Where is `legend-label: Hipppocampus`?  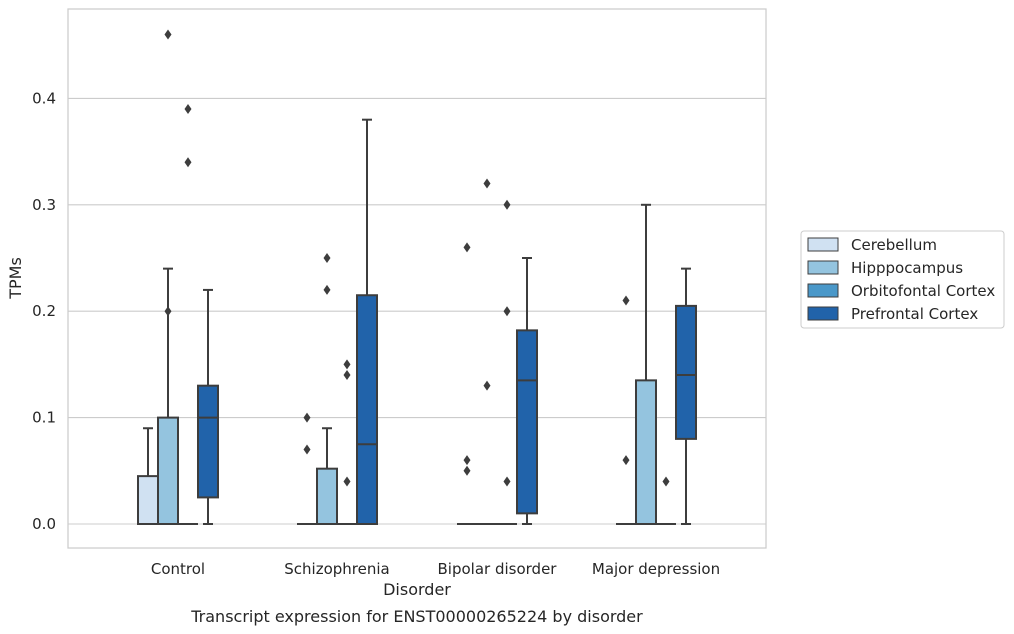 legend-label: Hipppocampus is located at coordinates (907, 268).